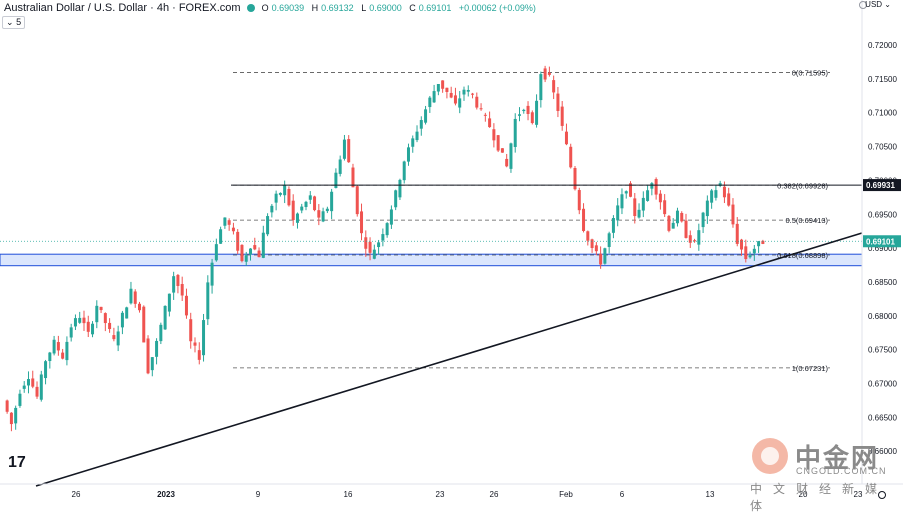  What do you see at coordinates (882, 185) in the screenshot?
I see `resistance-price-tag` at bounding box center [882, 185].